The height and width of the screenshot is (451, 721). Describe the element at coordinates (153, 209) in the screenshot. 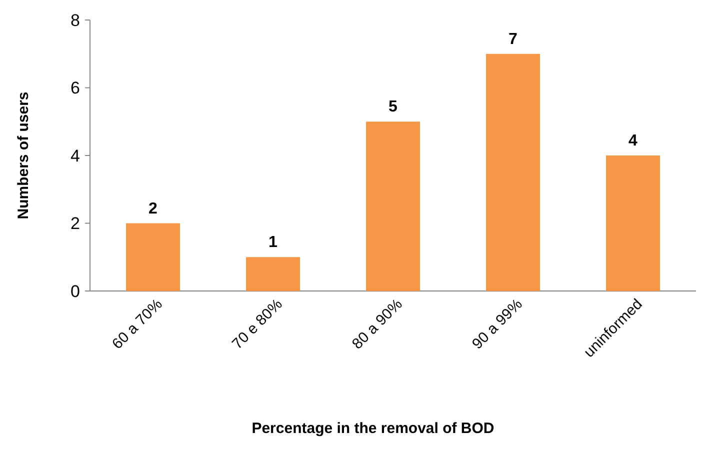

I see `data-label: 2` at that location.